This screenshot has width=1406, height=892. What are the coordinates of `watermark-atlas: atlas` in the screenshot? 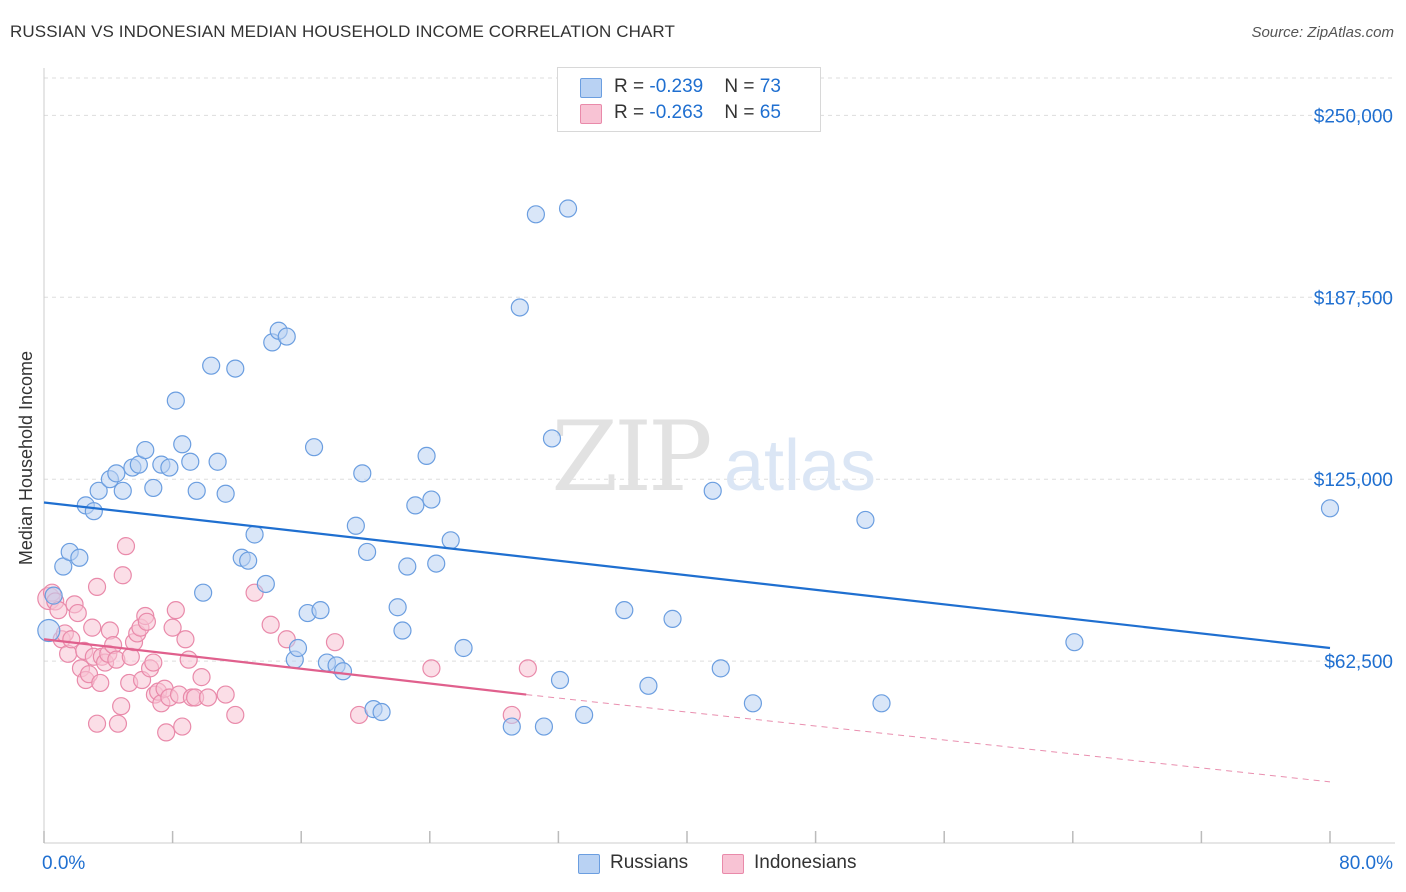 It's located at (800, 466).